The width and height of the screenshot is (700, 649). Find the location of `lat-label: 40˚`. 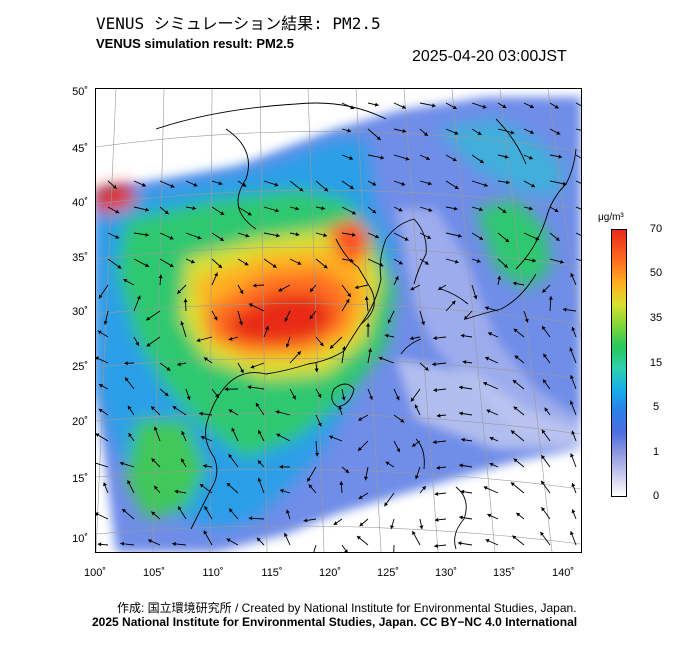

lat-label: 40˚ is located at coordinates (80, 203).